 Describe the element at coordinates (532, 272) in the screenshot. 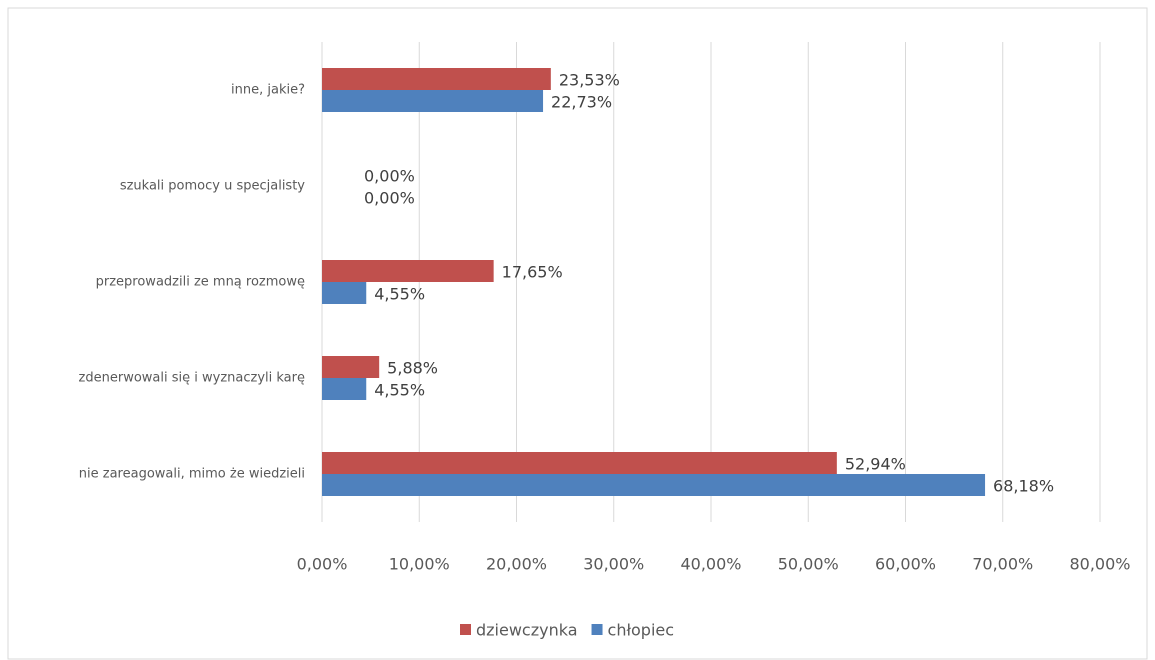

I see `value-label: 17,65%` at that location.